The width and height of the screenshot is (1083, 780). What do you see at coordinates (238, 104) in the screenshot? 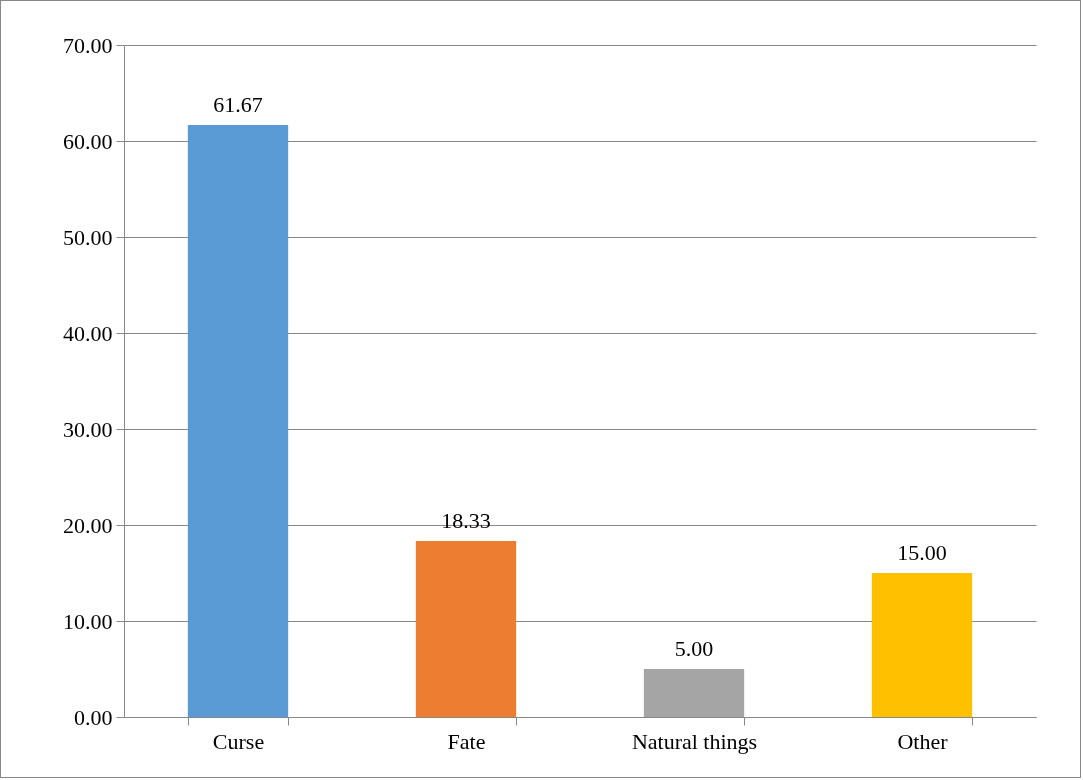
I see `data-label: 61.67` at bounding box center [238, 104].